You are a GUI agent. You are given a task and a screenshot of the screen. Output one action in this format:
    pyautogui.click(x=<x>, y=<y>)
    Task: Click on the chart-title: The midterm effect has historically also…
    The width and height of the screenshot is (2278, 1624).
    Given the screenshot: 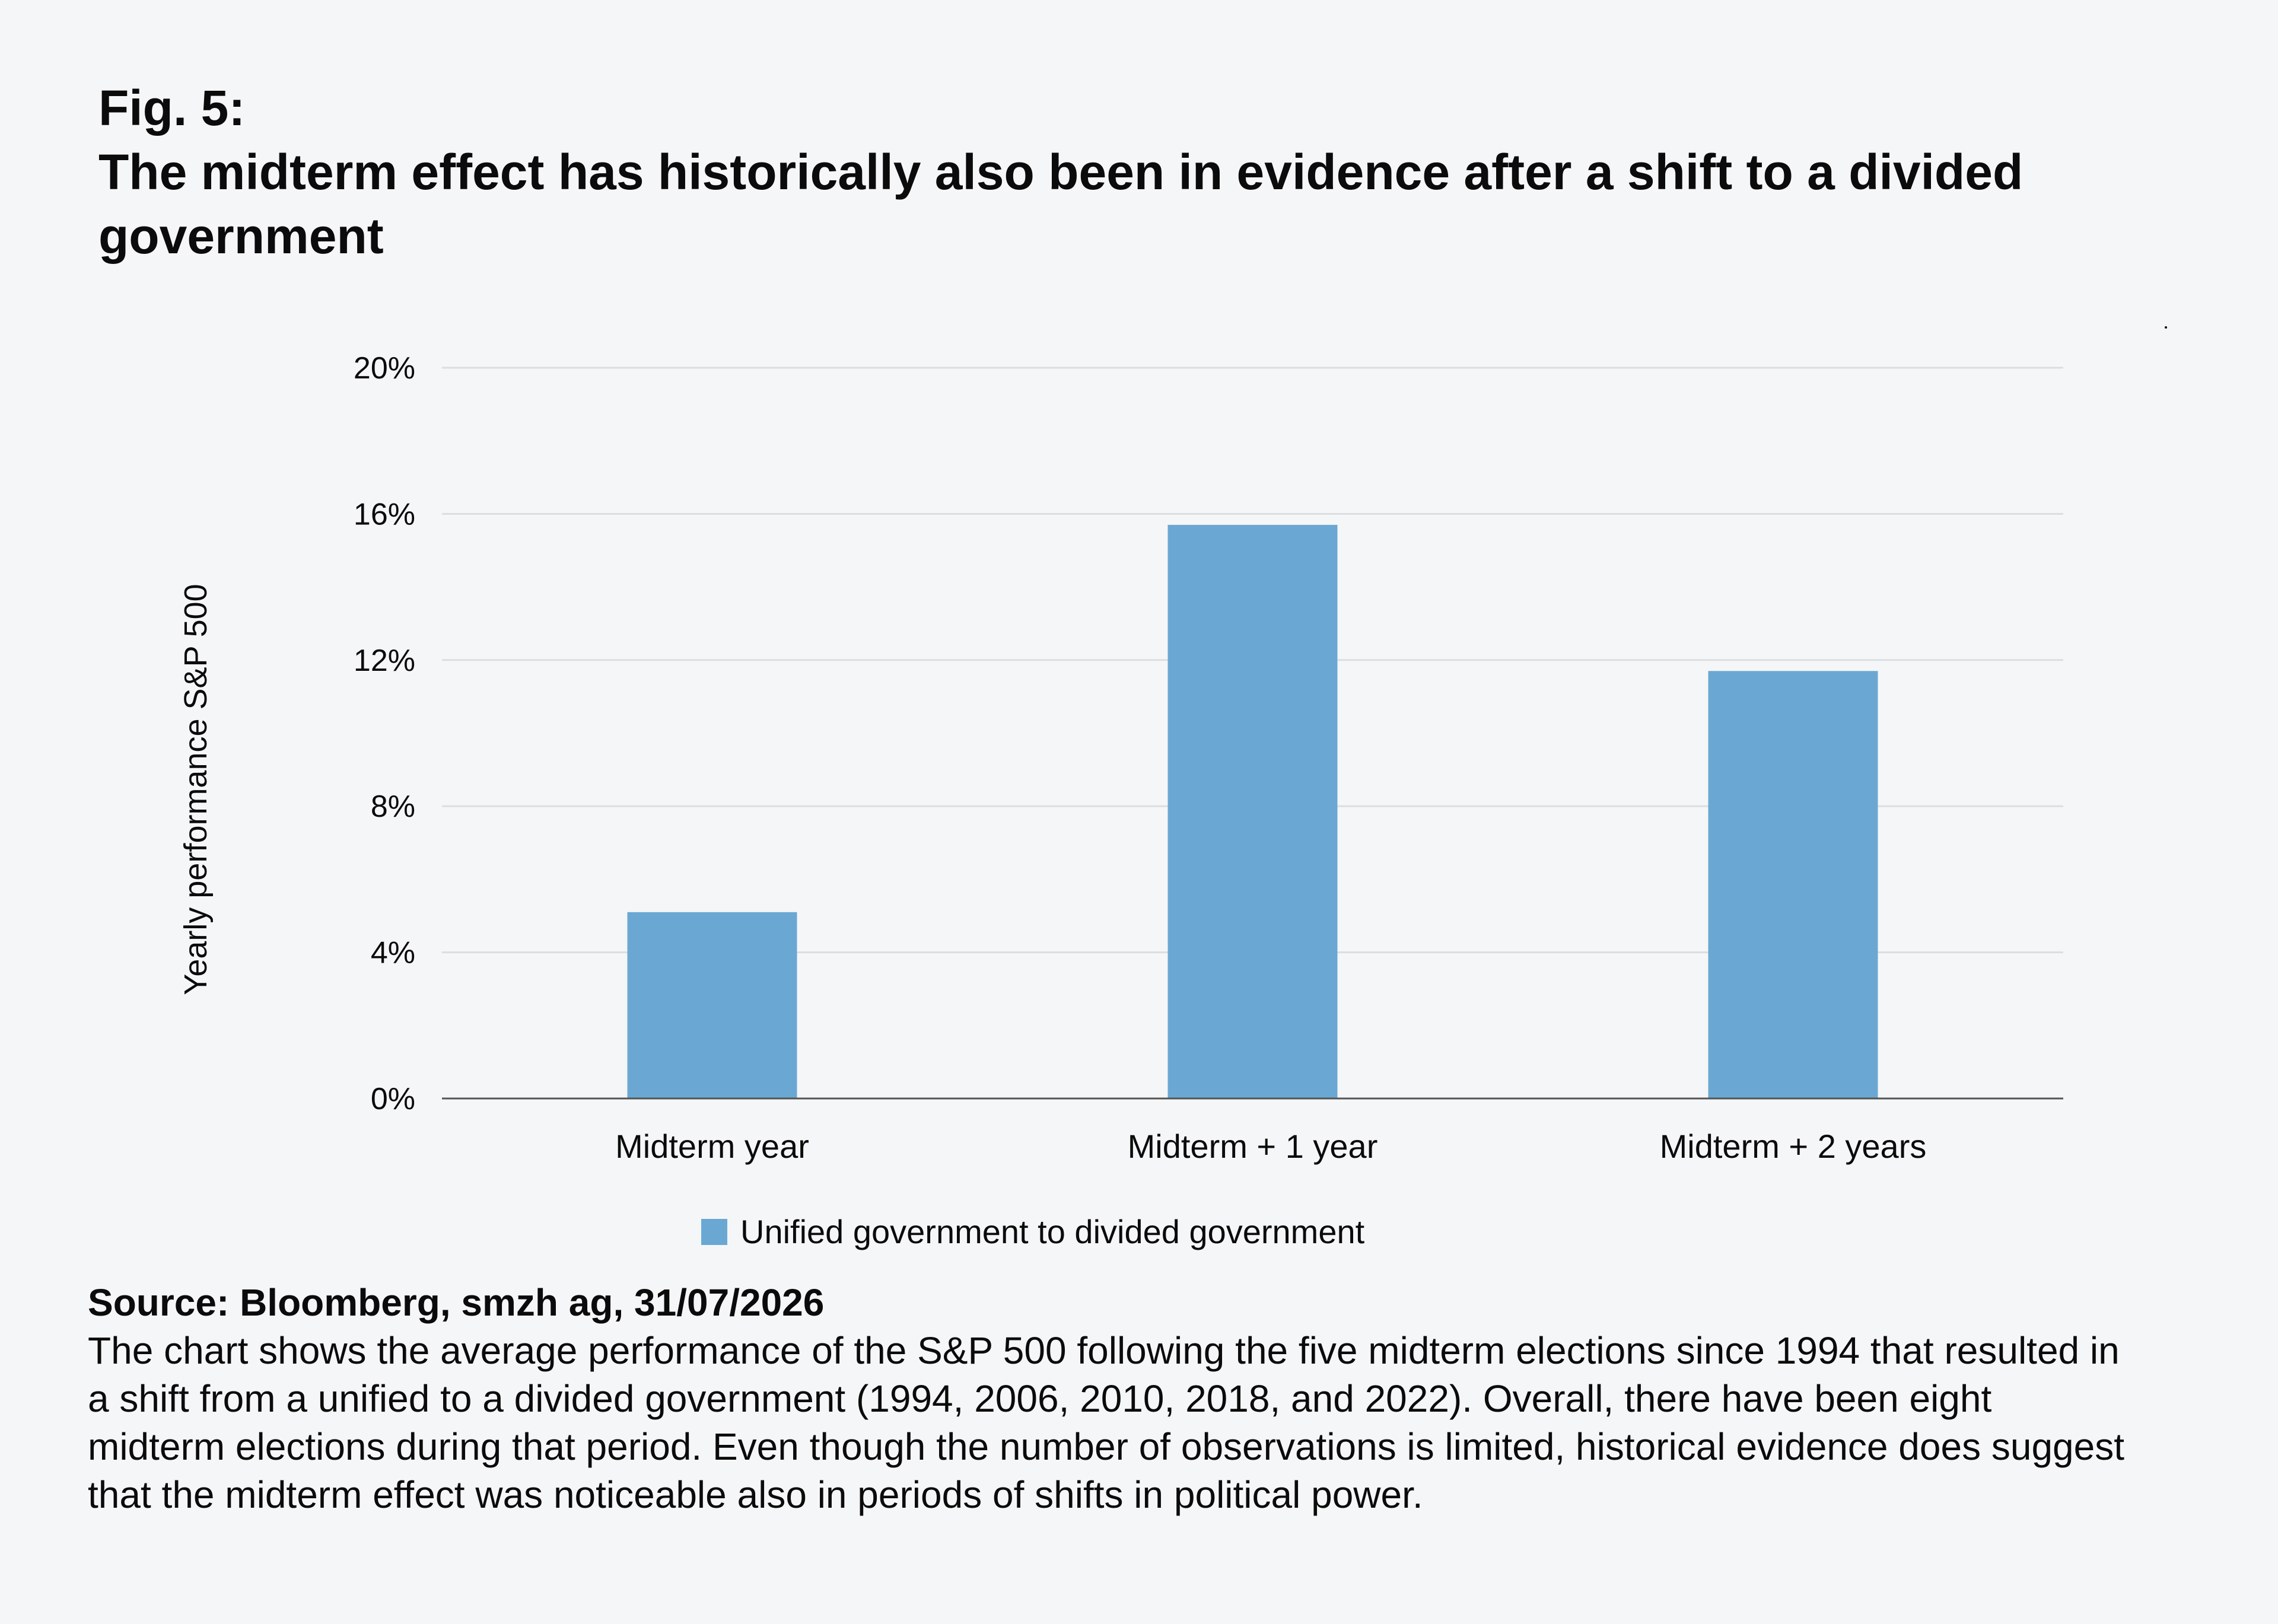 What is the action you would take?
    pyautogui.click(x=1061, y=204)
    